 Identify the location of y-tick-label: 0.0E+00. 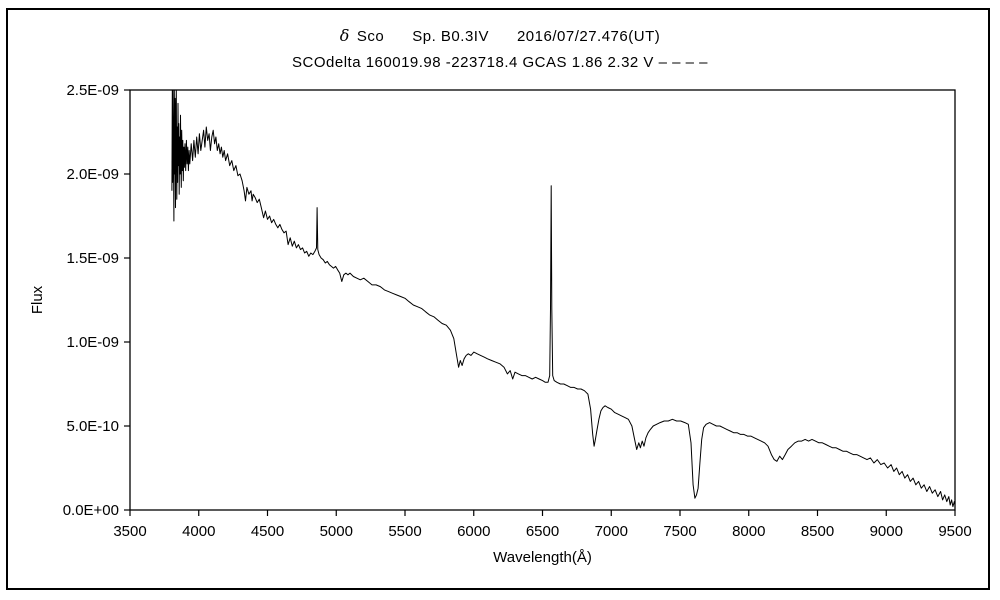
(91, 510).